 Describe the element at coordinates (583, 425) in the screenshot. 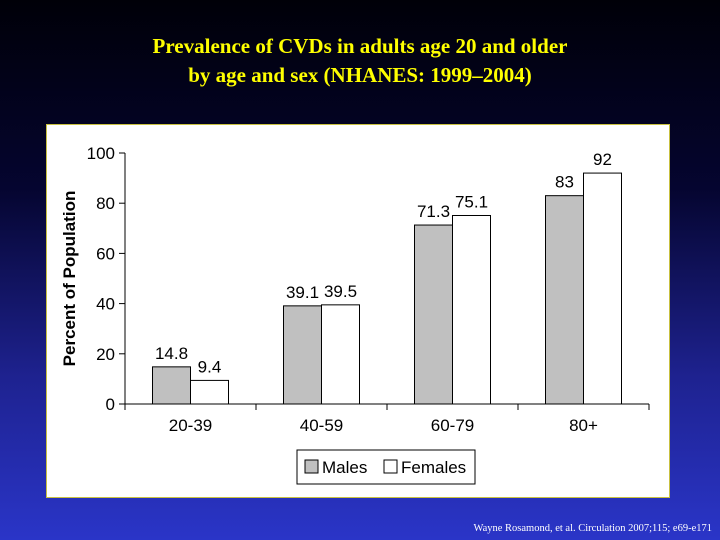

I see `x-tick-label: 80+` at that location.